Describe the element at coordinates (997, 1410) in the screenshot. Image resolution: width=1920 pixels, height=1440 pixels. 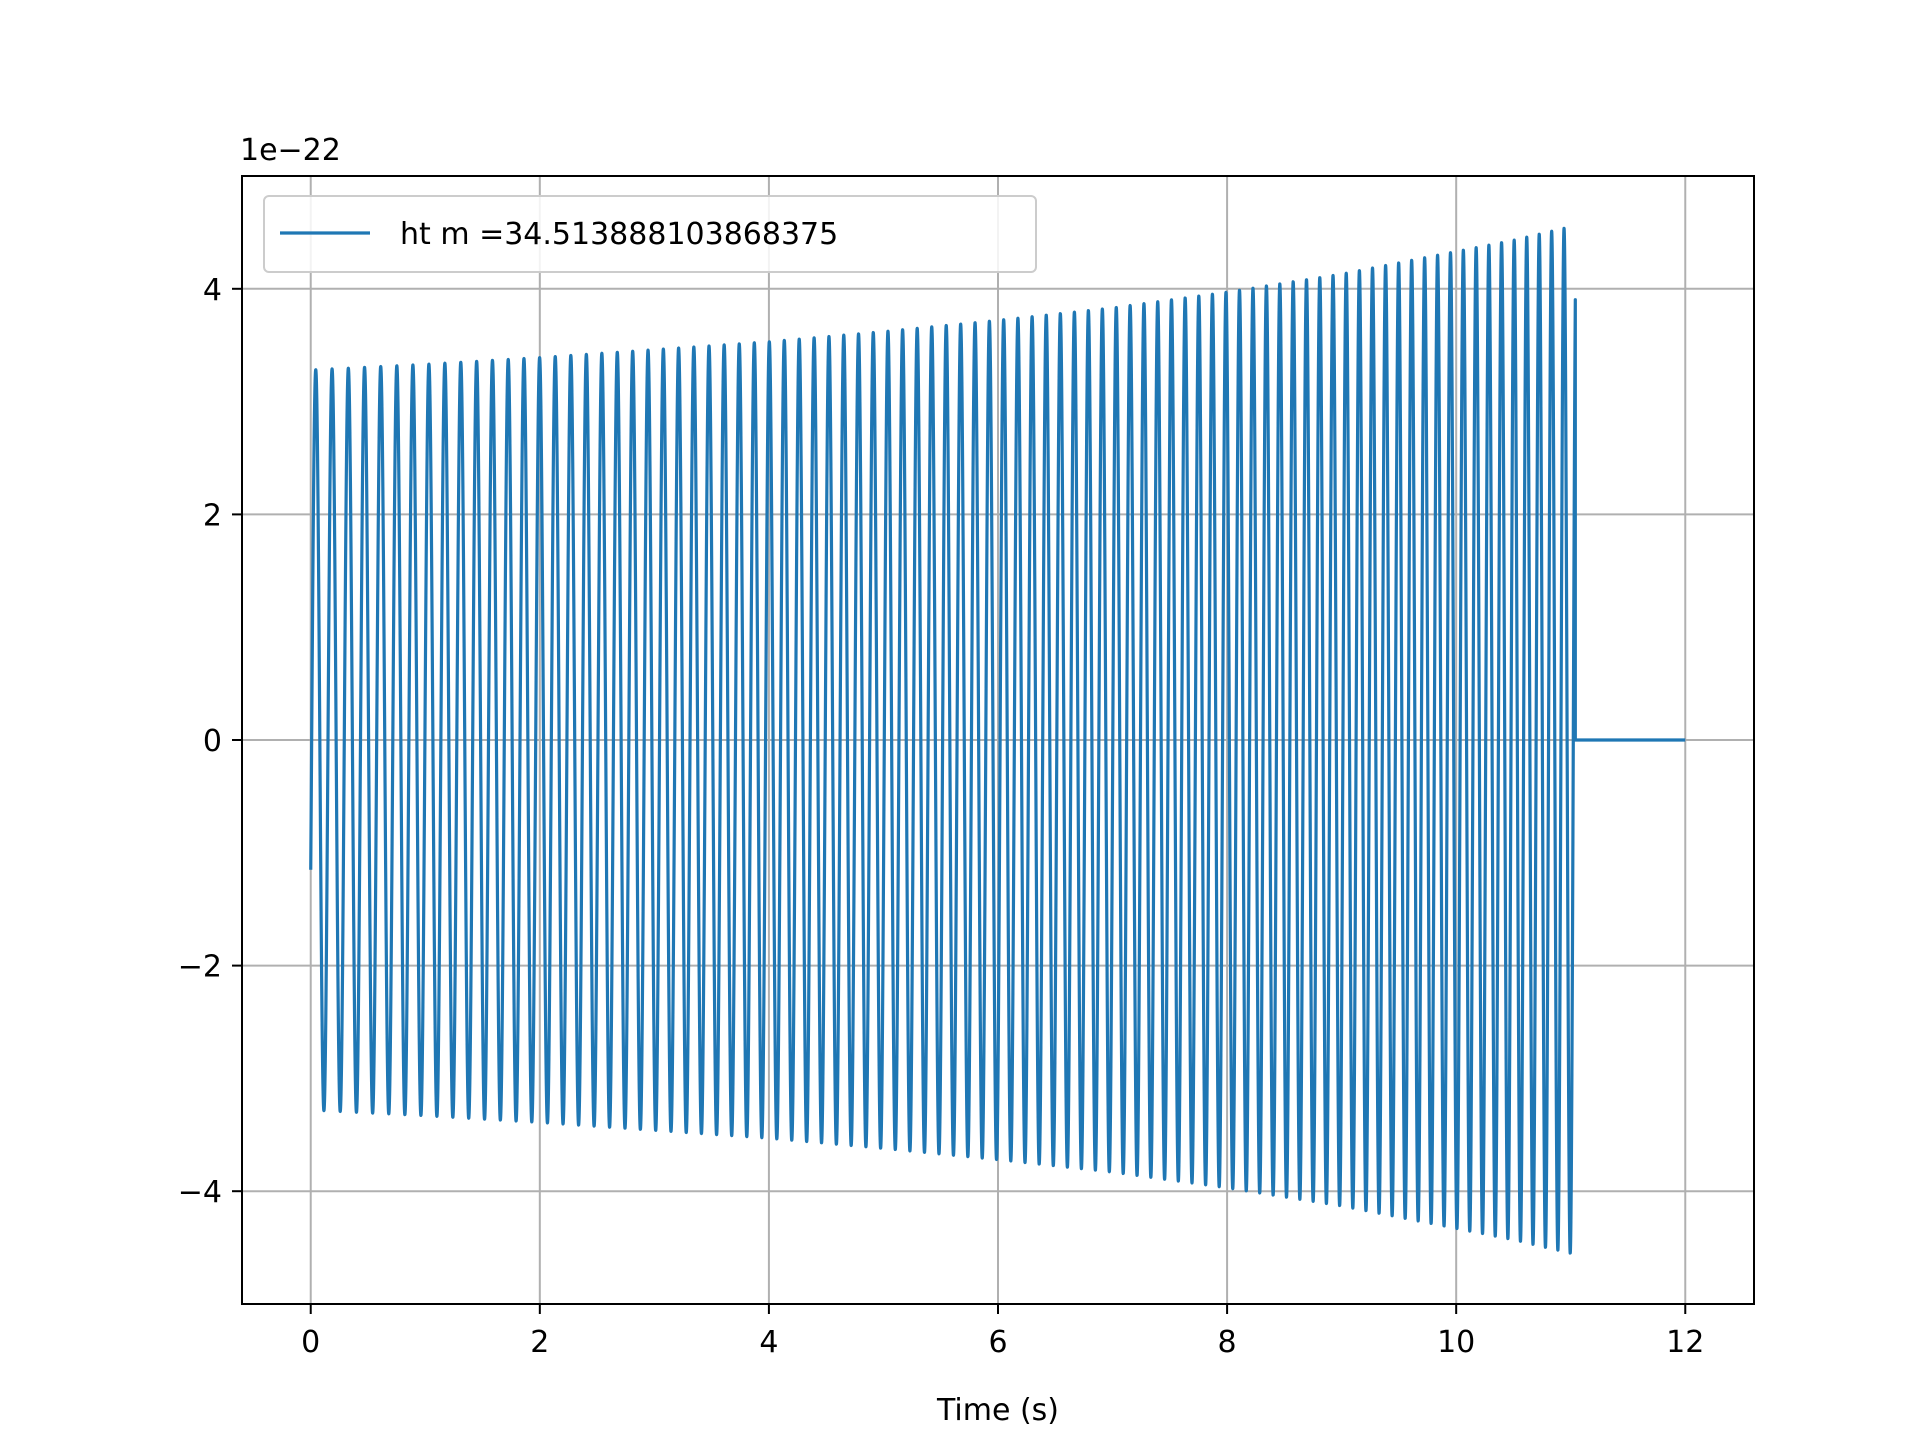
I see `x-axis-label: Time (s)` at that location.